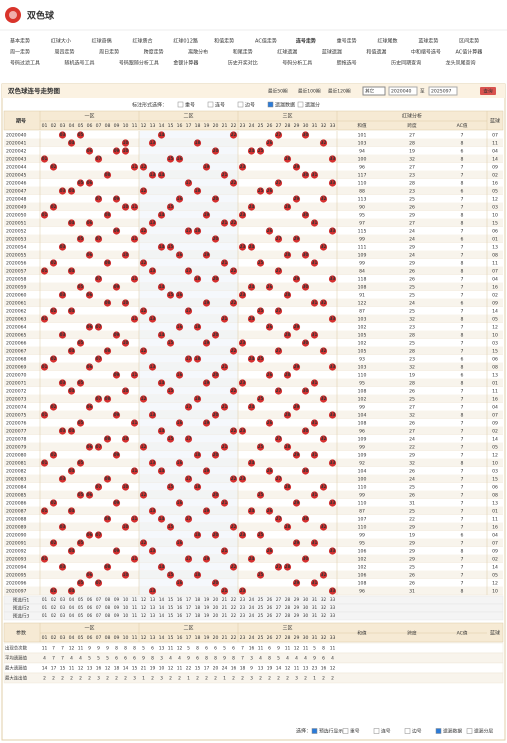  Describe the element at coordinates (285, 105) in the screenshot. I see `checkbox-label: 遗漏数据` at that location.